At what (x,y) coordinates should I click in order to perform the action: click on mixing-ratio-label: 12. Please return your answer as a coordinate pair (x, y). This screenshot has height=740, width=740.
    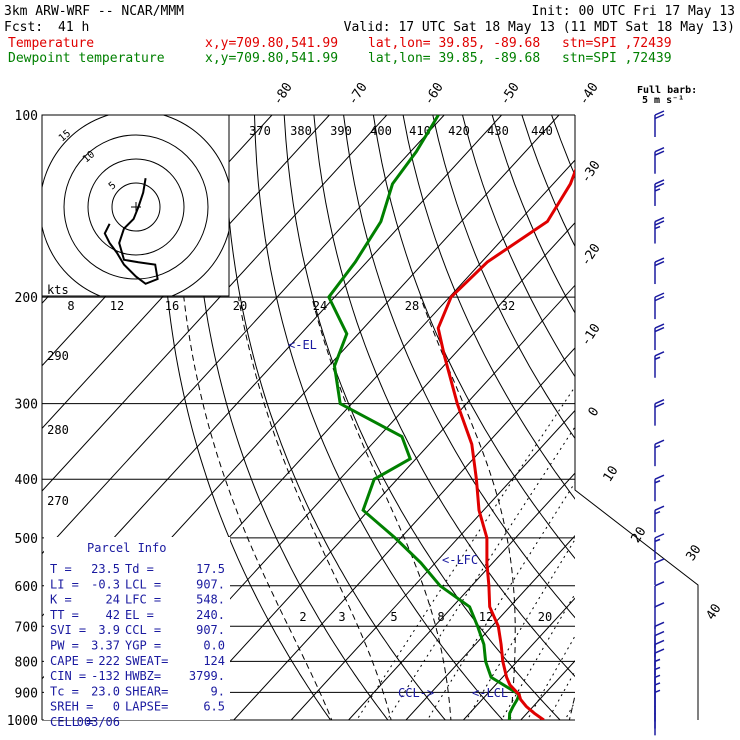
    Looking at the image, I should click on (486, 617).